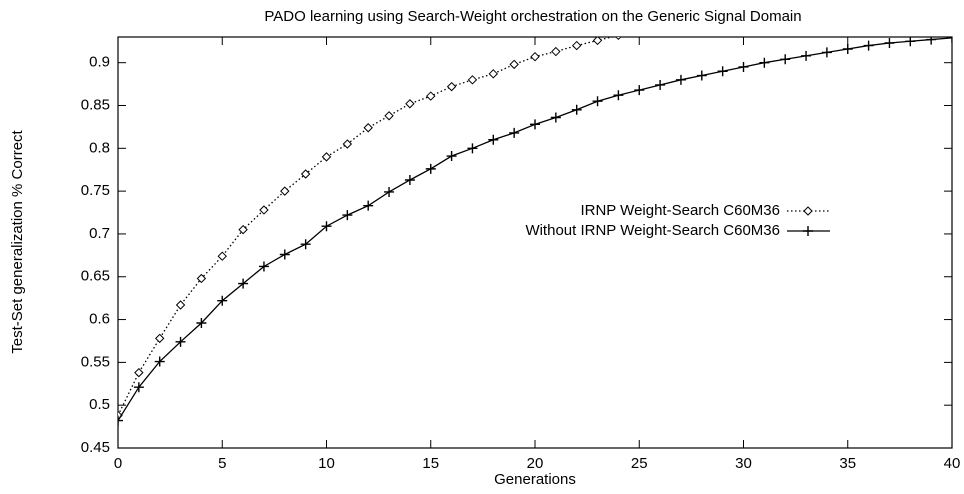  Describe the element at coordinates (743, 463) in the screenshot. I see `x-tick-label: 30` at that location.